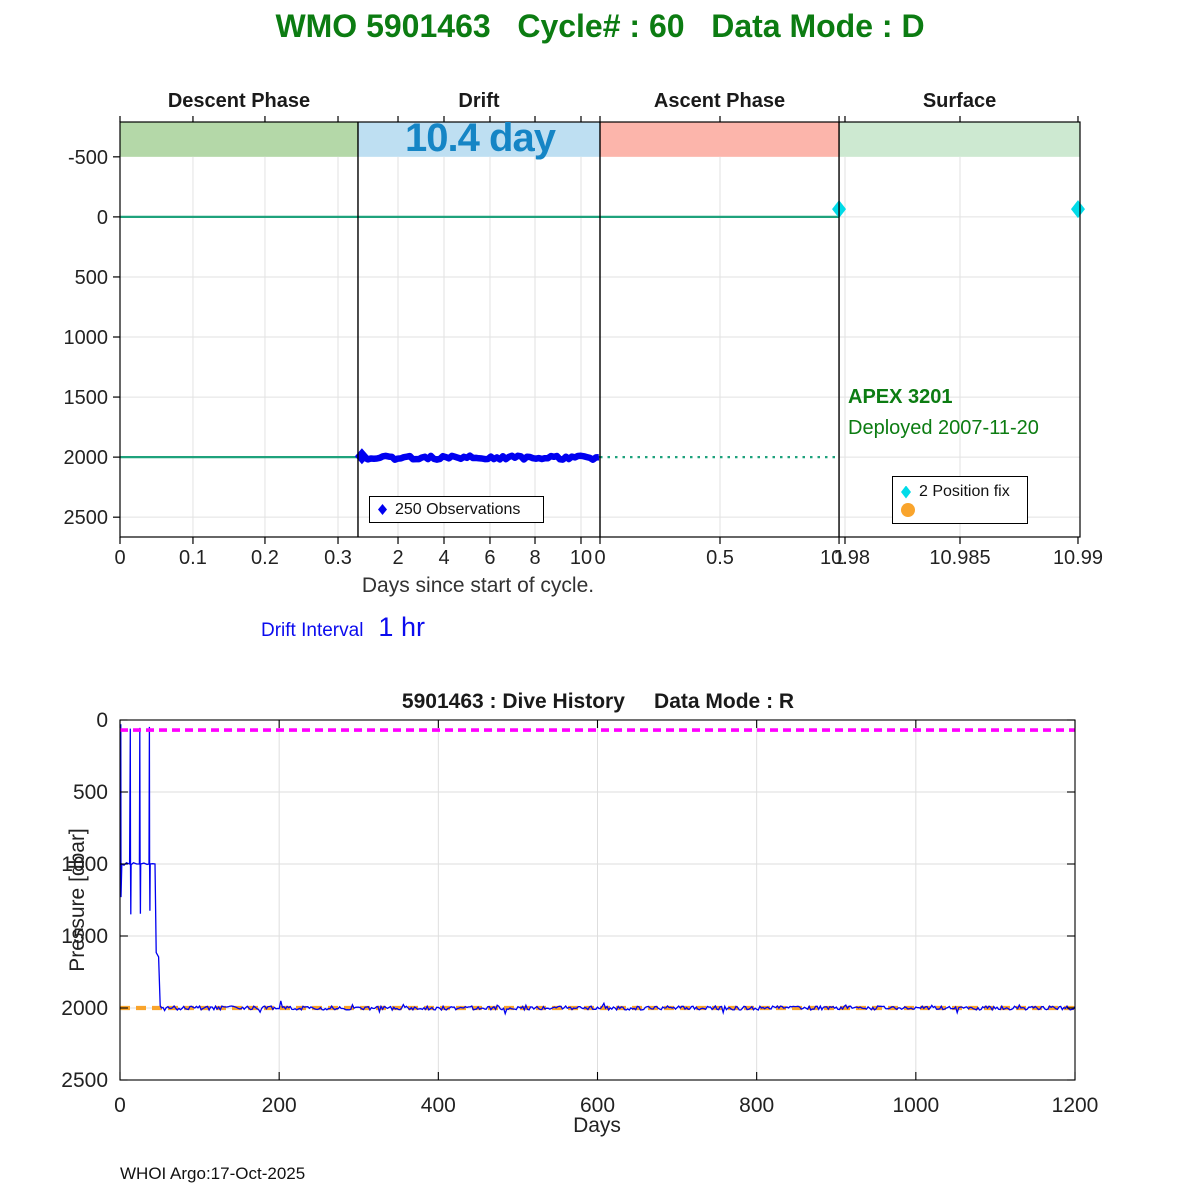 The width and height of the screenshot is (1200, 1200). What do you see at coordinates (720, 558) in the screenshot?
I see `x-tick-label: 0.5` at bounding box center [720, 558].